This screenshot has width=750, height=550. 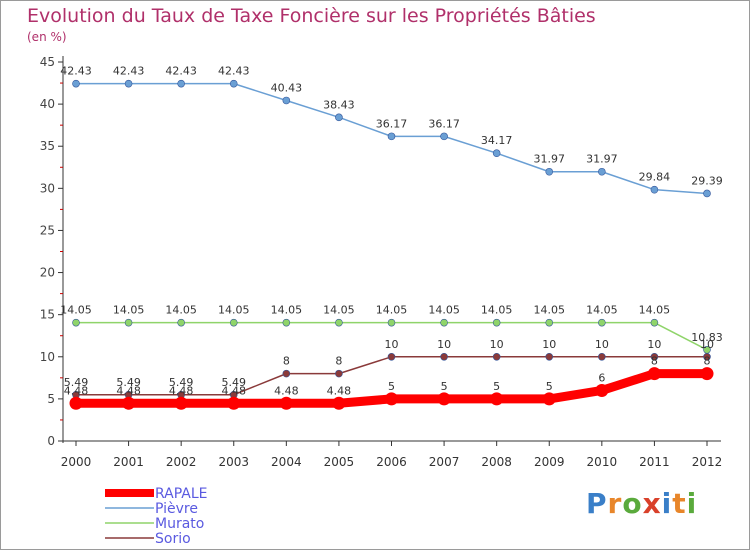 I want to click on y-tick-label: 20, so click(x=47, y=273).